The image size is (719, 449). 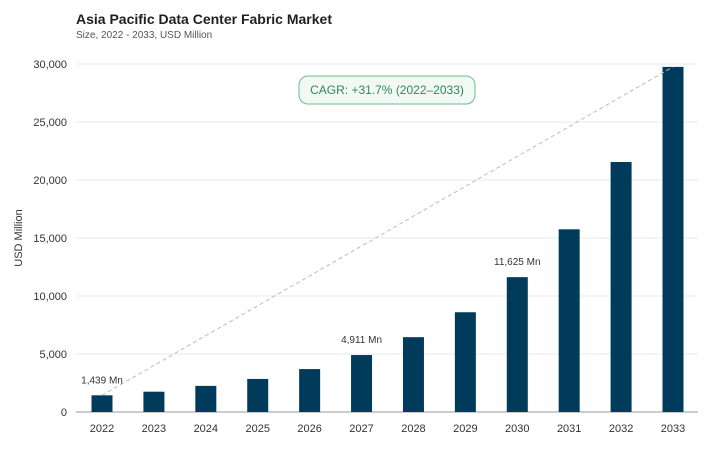 What do you see at coordinates (361, 340) in the screenshot?
I see `data-label: 4,911 Mn` at bounding box center [361, 340].